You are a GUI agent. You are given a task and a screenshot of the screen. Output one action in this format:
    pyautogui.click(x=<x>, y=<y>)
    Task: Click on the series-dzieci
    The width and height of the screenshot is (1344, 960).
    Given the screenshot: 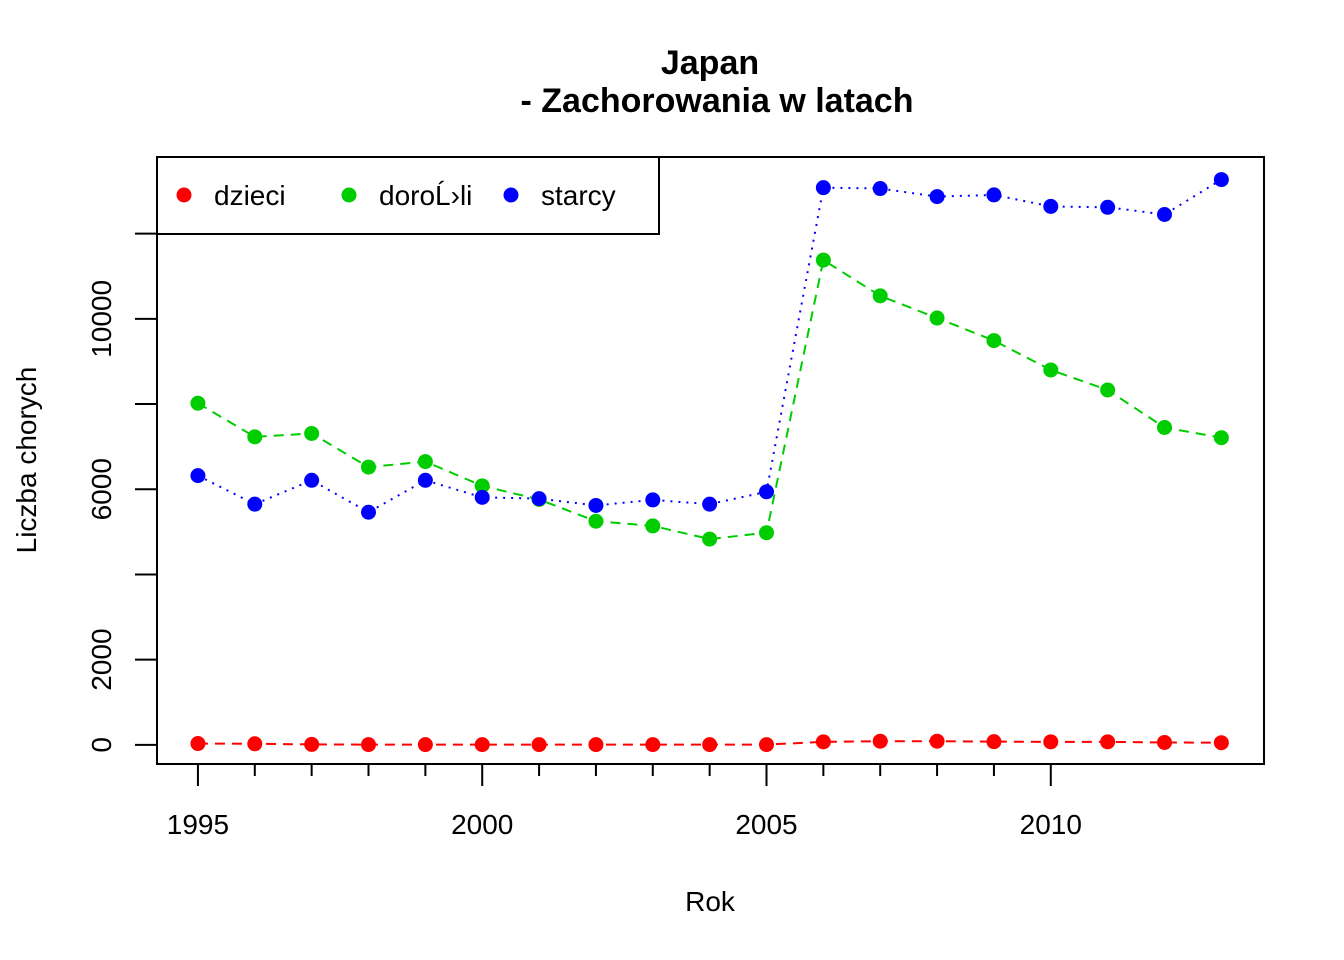 What is the action you would take?
    pyautogui.click(x=709, y=743)
    